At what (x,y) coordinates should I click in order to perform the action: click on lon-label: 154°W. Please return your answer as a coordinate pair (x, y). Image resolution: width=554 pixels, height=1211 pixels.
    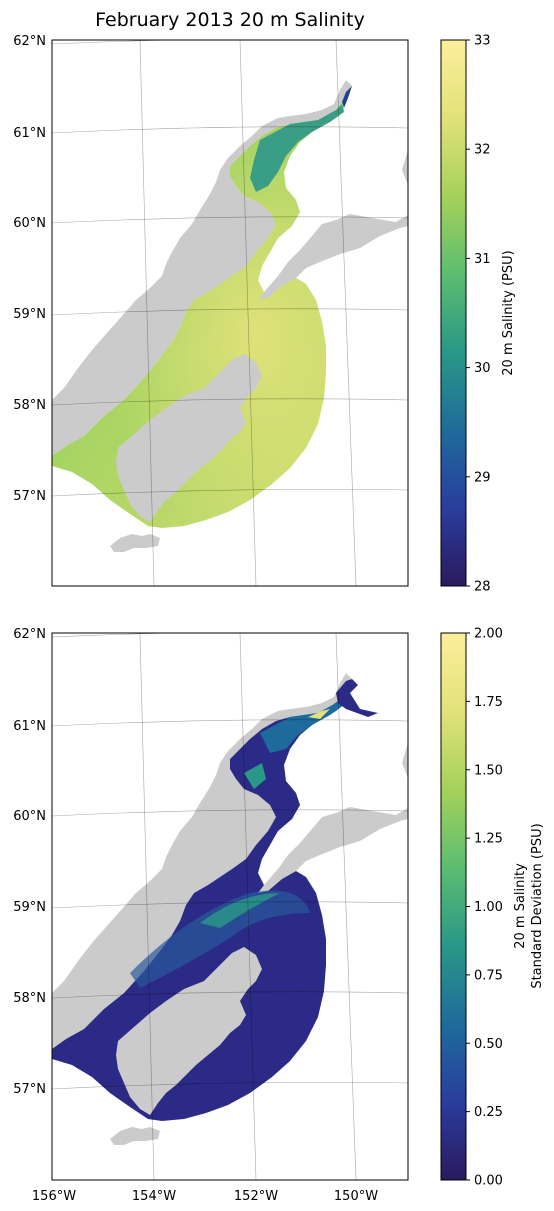
    Looking at the image, I should click on (154, 1196).